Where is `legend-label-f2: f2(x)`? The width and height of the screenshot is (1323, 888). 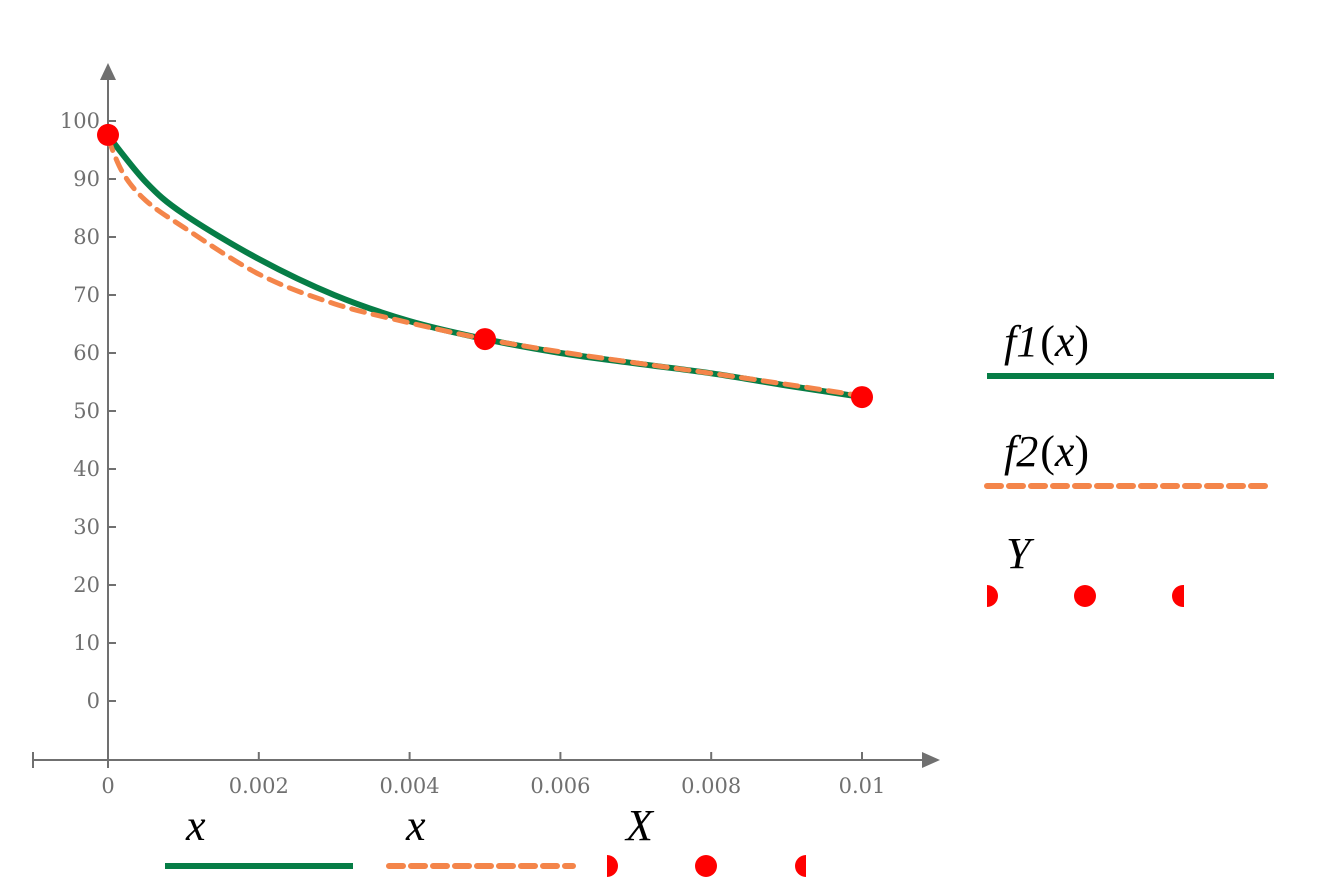 legend-label-f2: f2(x) is located at coordinates (1046, 451).